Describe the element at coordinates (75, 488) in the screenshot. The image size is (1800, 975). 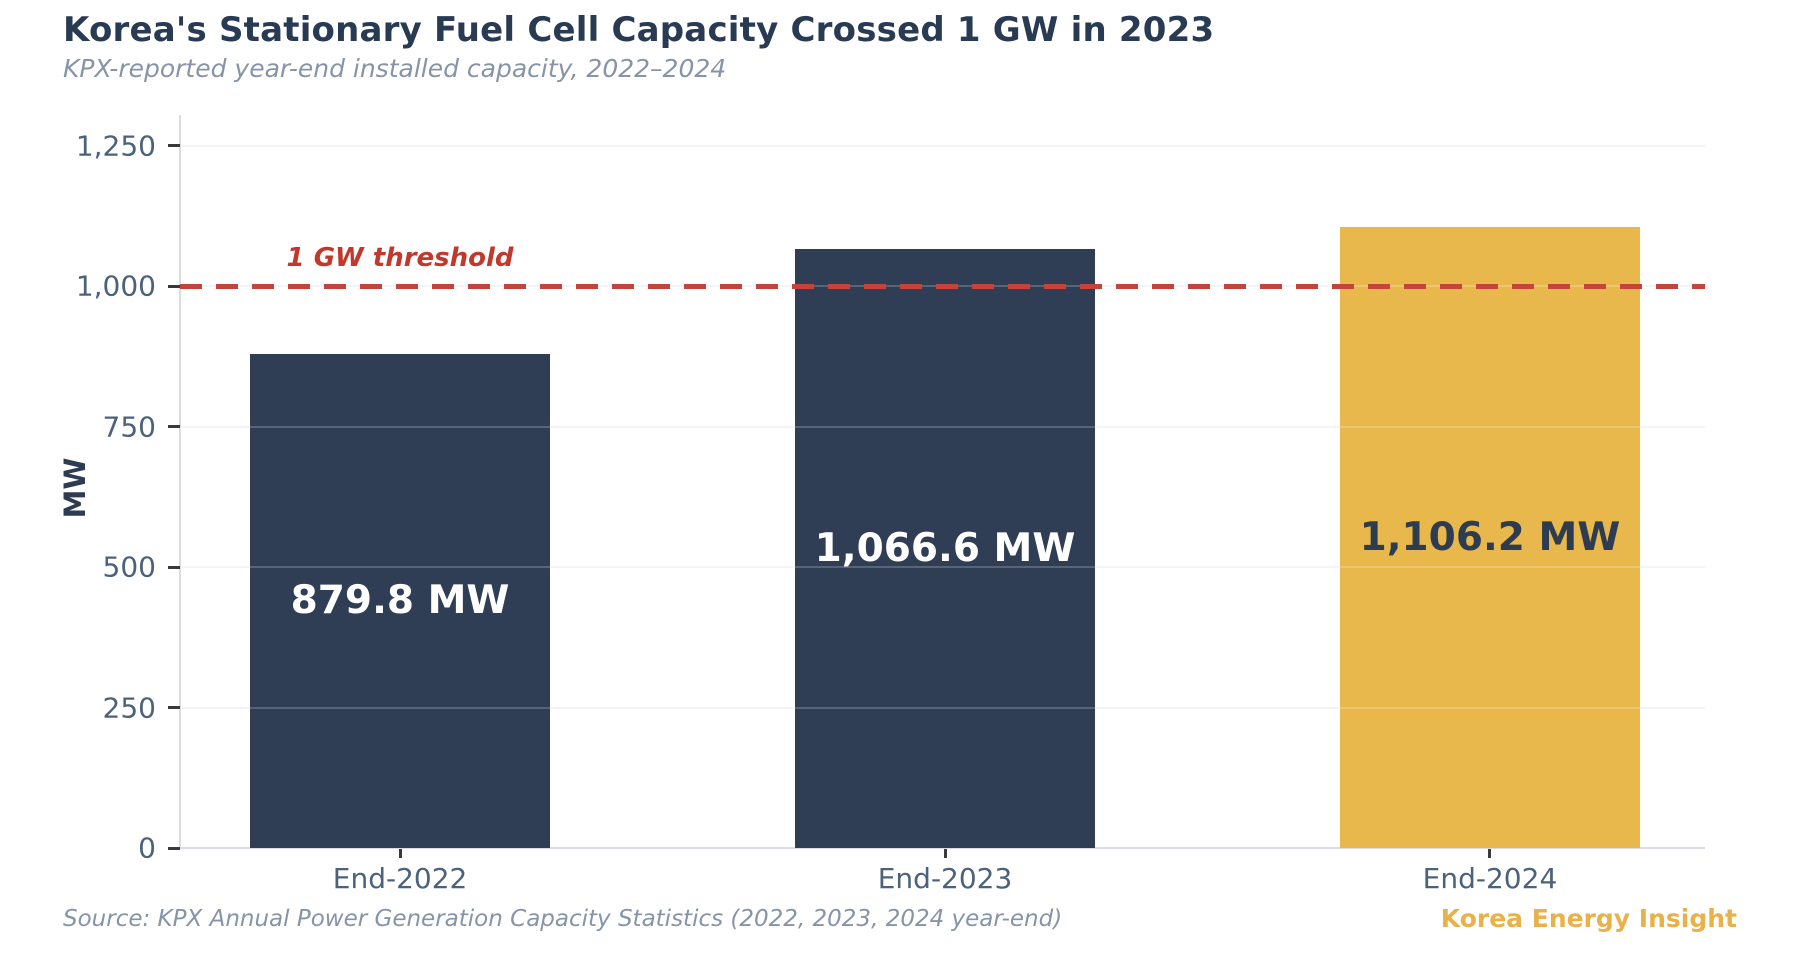
I see `y-axis-title: MW` at that location.